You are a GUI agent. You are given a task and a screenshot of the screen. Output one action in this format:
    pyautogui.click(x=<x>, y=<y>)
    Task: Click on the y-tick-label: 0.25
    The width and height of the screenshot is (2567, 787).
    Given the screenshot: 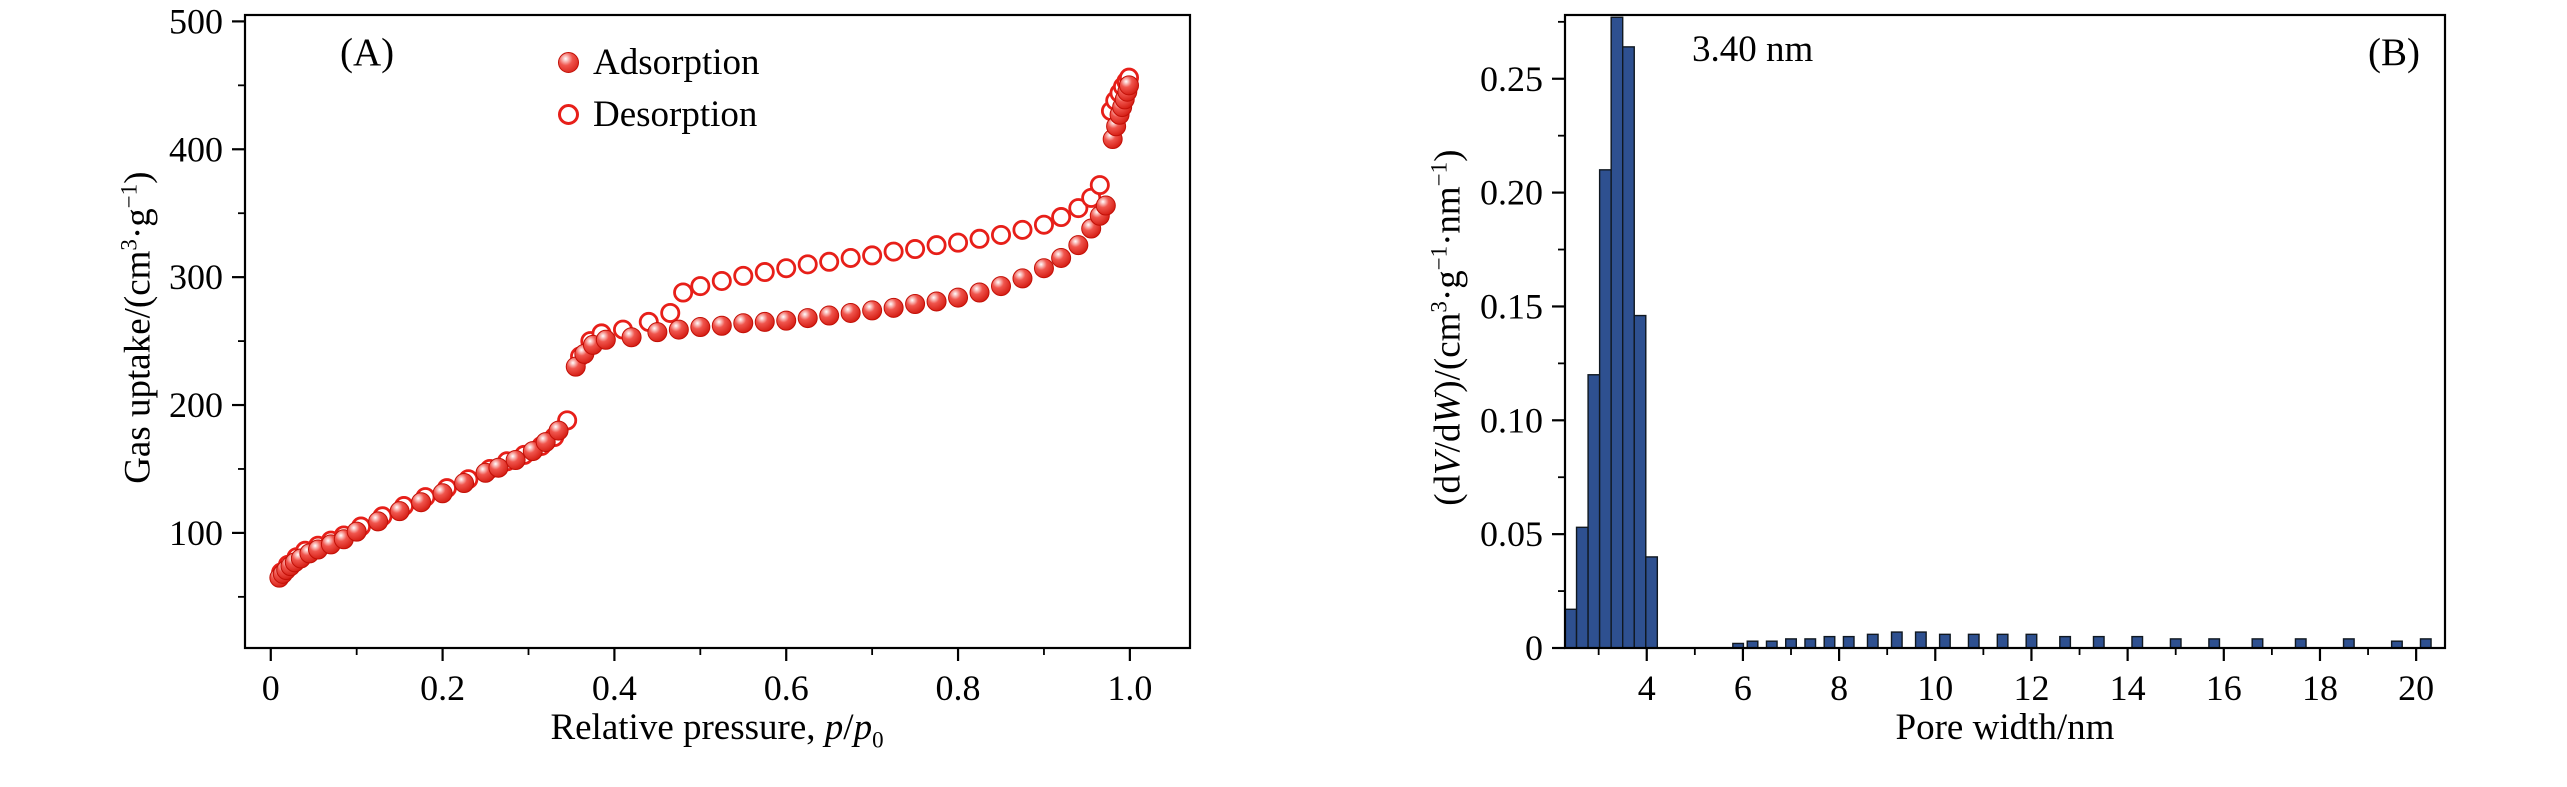 What is the action you would take?
    pyautogui.click(x=1511, y=79)
    